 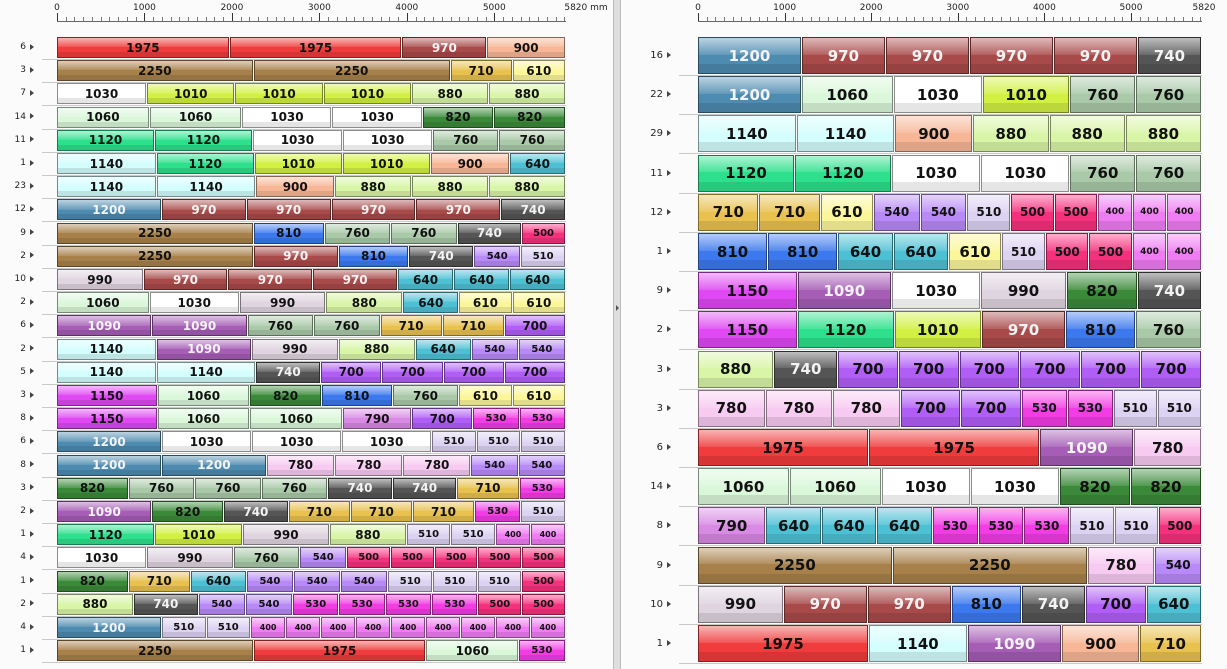 What do you see at coordinates (377, 419) in the screenshot?
I see `cut-piece: 790` at bounding box center [377, 419].